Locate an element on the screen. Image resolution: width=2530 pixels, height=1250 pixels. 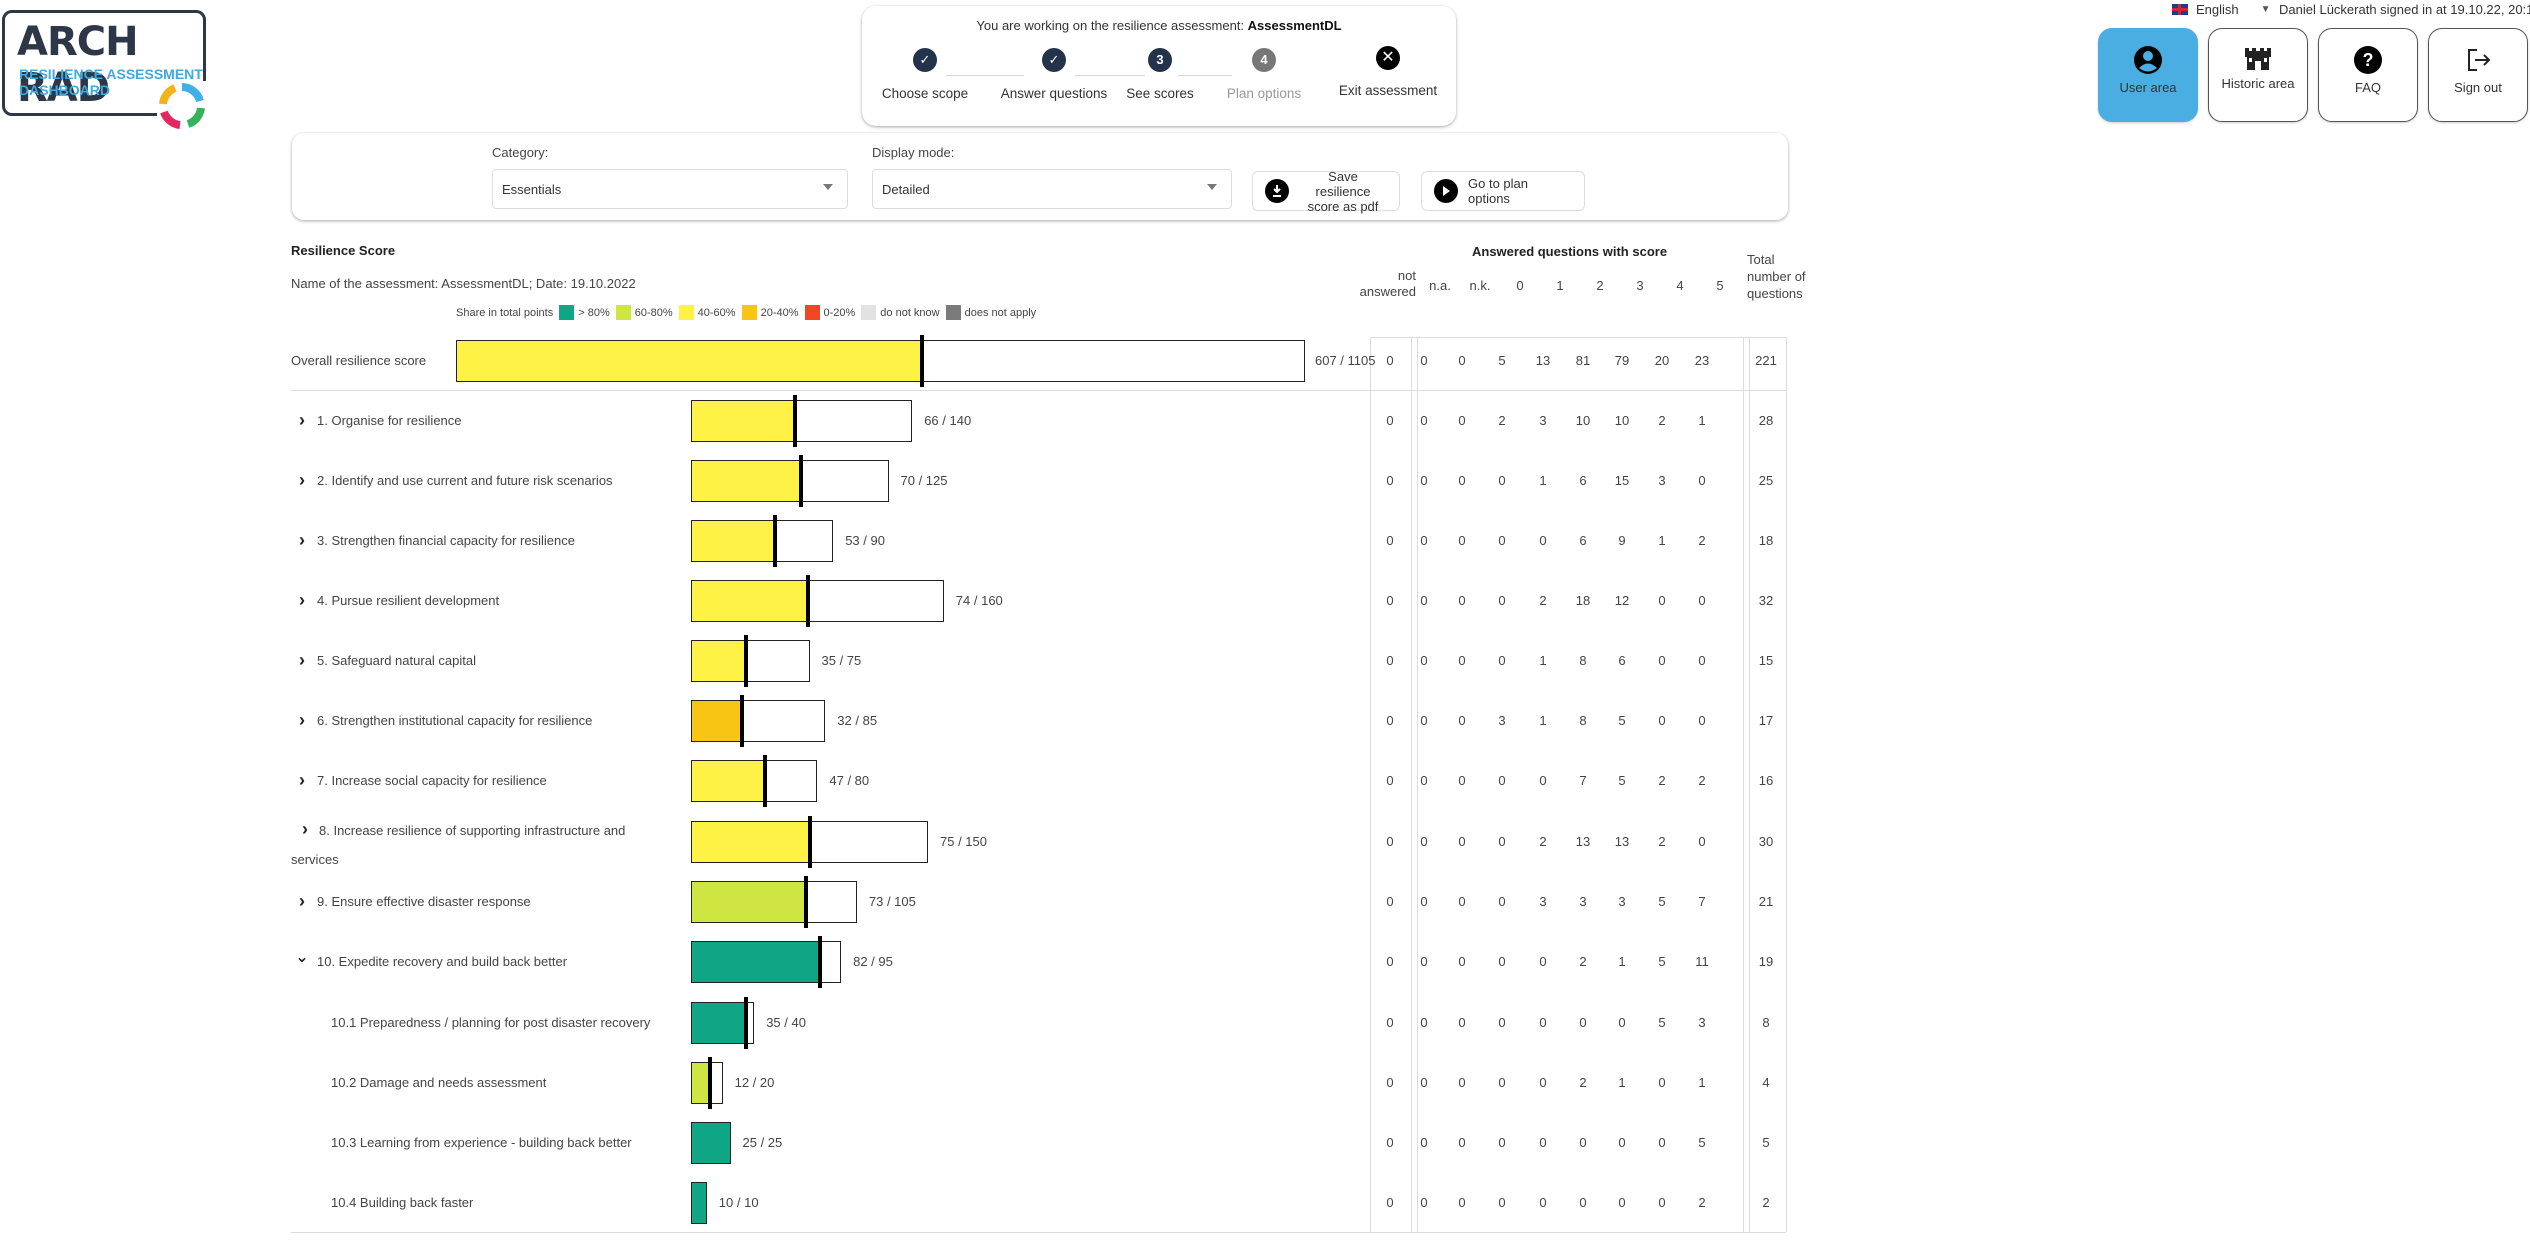
row-label: › 1. Organise for resilience is located at coordinates (378, 420).